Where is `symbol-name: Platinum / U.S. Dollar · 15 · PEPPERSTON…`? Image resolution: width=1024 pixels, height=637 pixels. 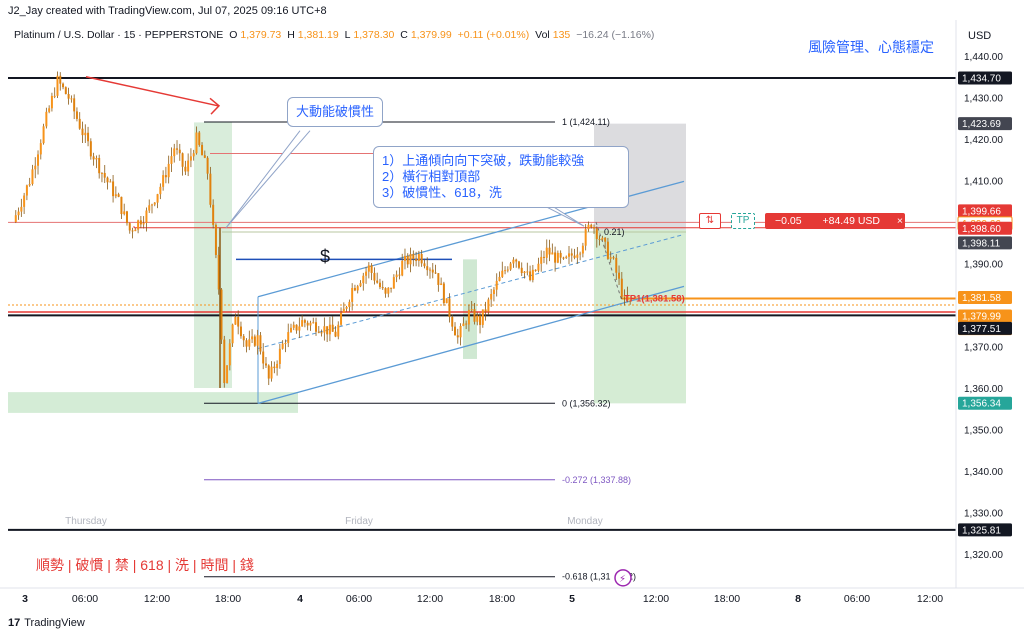 symbol-name: Platinum / U.S. Dollar · 15 · PEPPERSTON… is located at coordinates (119, 35).